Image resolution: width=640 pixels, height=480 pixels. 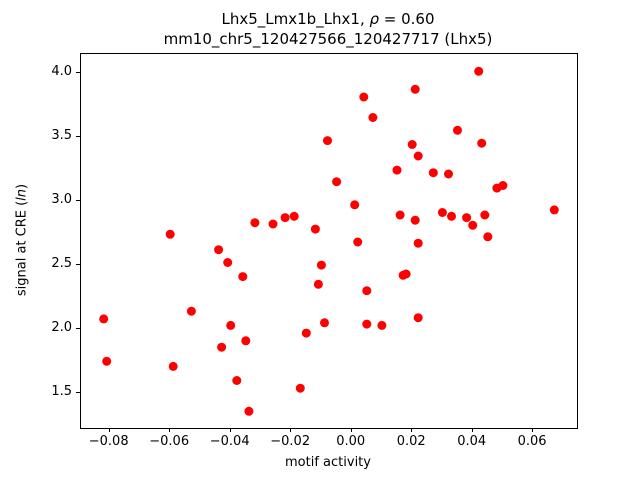 What do you see at coordinates (61, 392) in the screenshot?
I see `y-tick-label: 1.5` at bounding box center [61, 392].